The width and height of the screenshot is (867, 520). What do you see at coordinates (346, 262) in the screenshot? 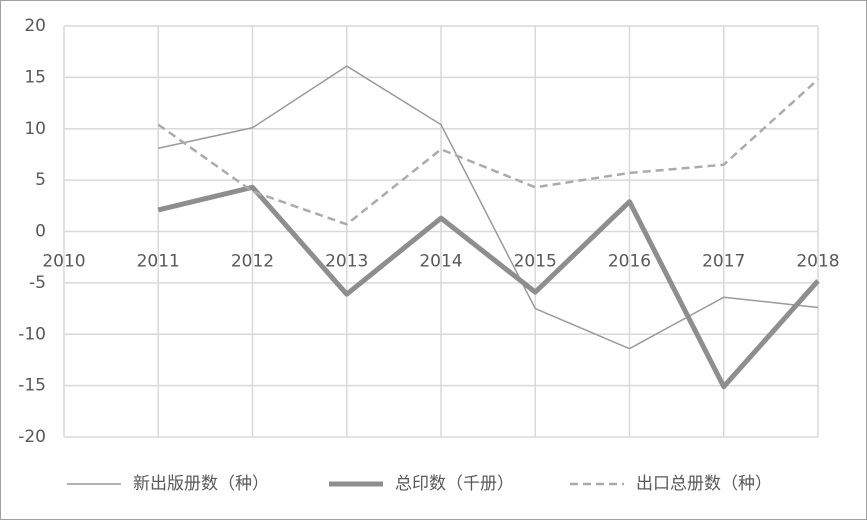
I see `x-tick-label: 2013` at bounding box center [346, 262].